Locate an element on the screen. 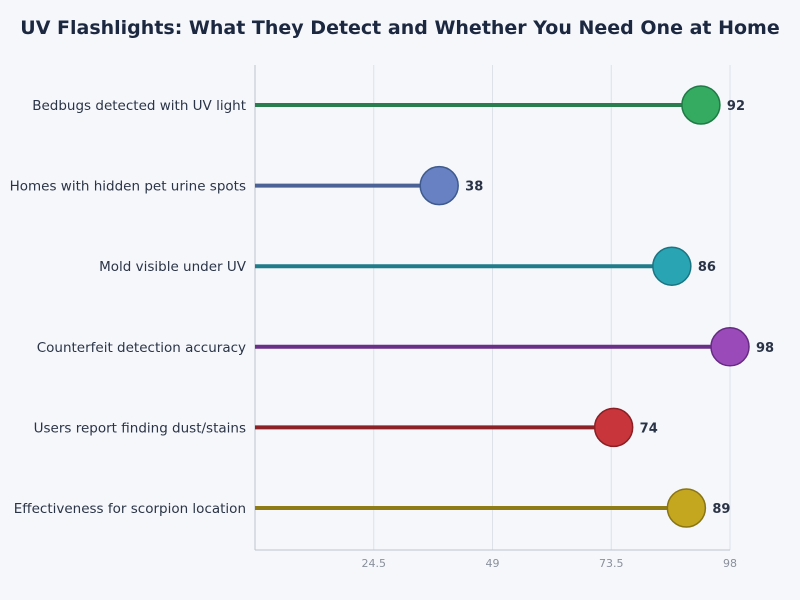 This screenshot has width=800, height=600. value-label: 38 is located at coordinates (474, 187).